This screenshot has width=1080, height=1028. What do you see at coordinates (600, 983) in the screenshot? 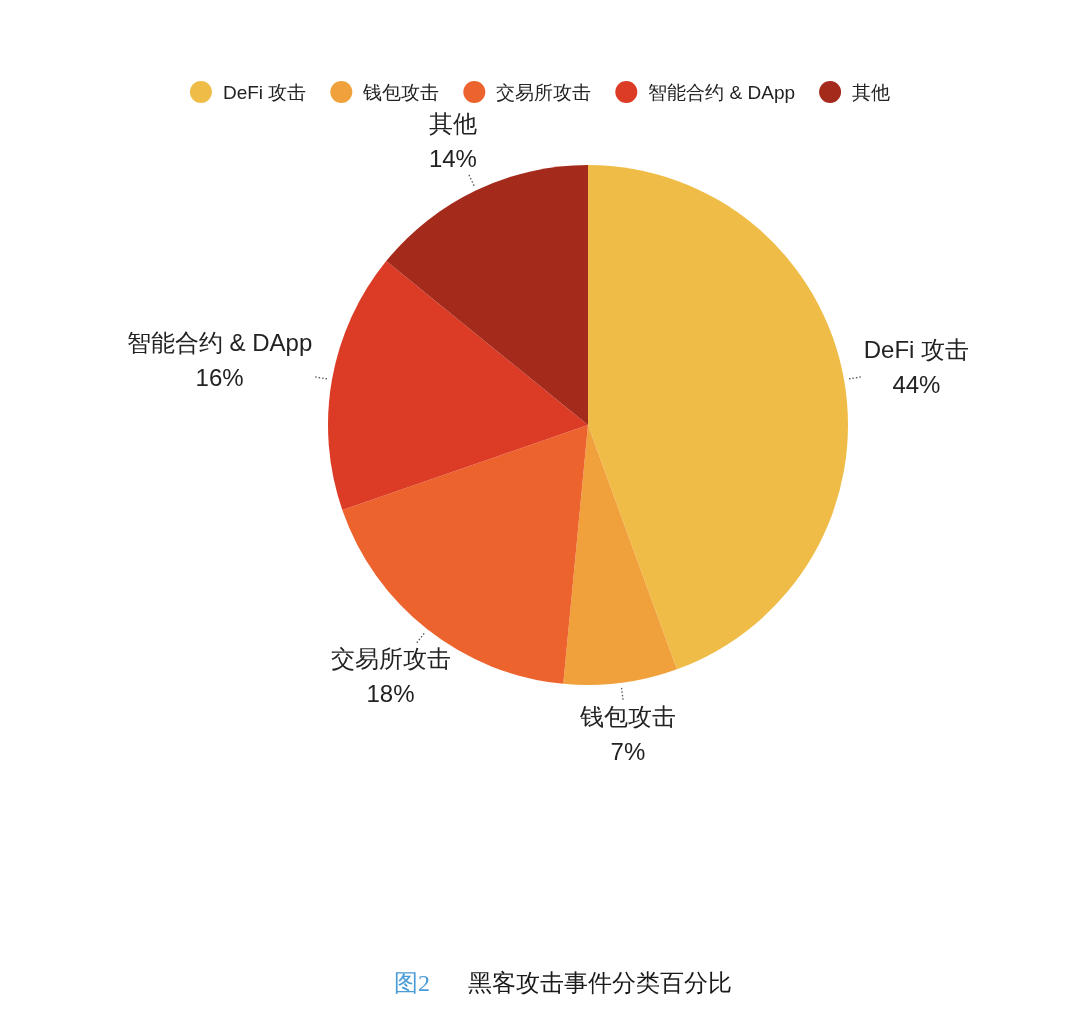
I see `annotation: 黑客攻击事件分类百分比` at bounding box center [600, 983].